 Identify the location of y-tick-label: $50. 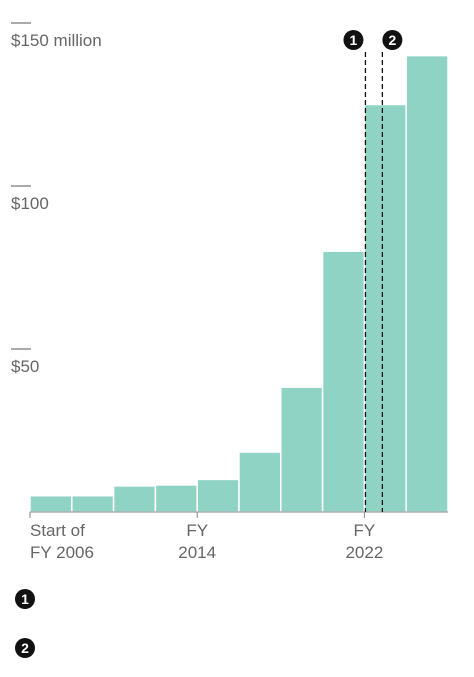
(25, 366).